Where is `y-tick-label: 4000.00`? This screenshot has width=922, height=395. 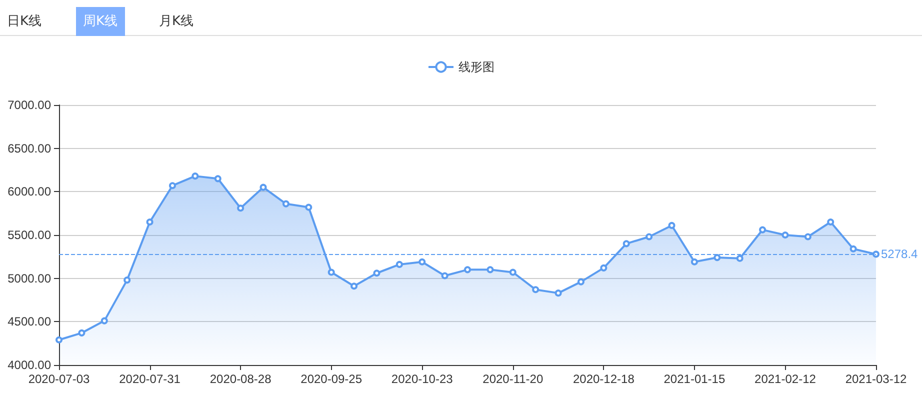
y-tick-label: 4000.00 is located at coordinates (30, 365).